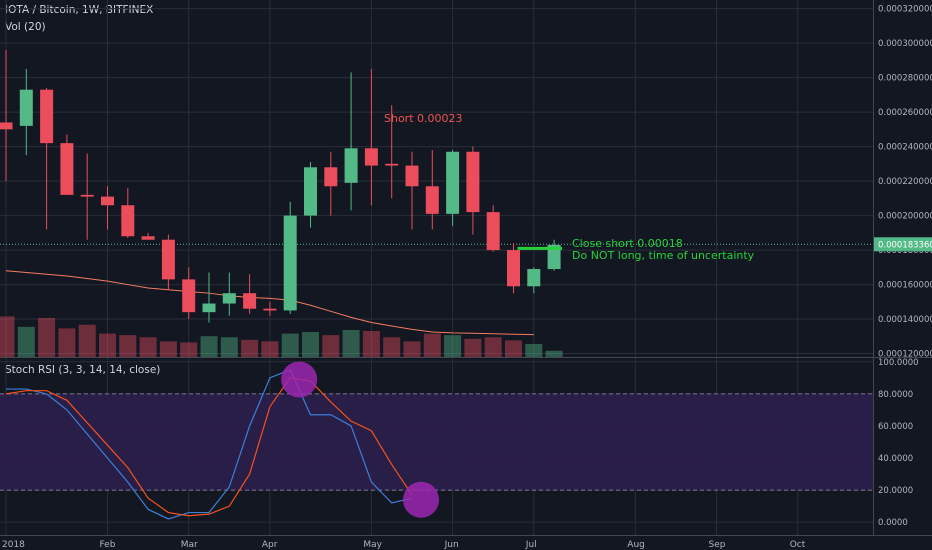  What do you see at coordinates (895, 395) in the screenshot?
I see `rsi-axis-label: 80.0000` at bounding box center [895, 395].